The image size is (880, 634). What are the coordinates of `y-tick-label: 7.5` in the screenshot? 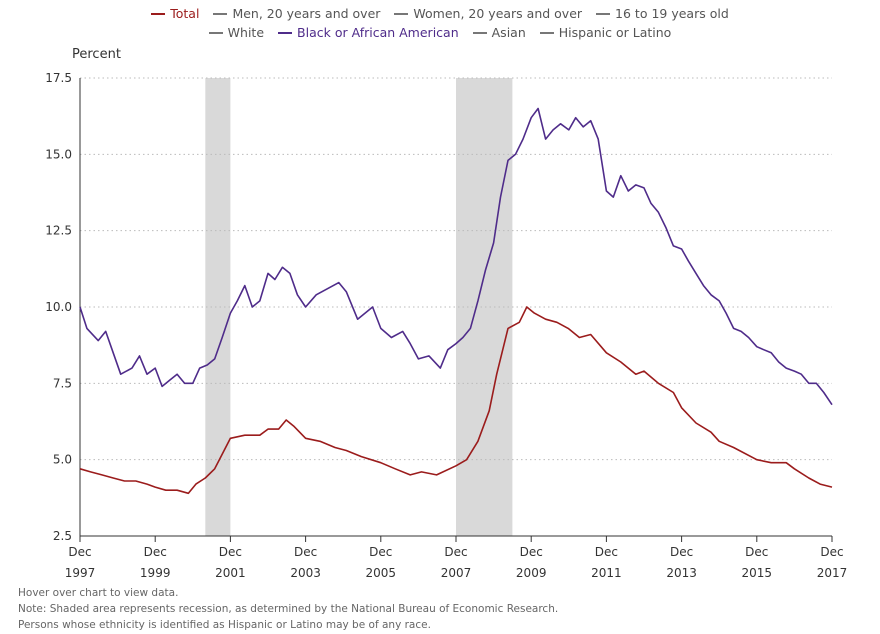 It's located at (62, 383).